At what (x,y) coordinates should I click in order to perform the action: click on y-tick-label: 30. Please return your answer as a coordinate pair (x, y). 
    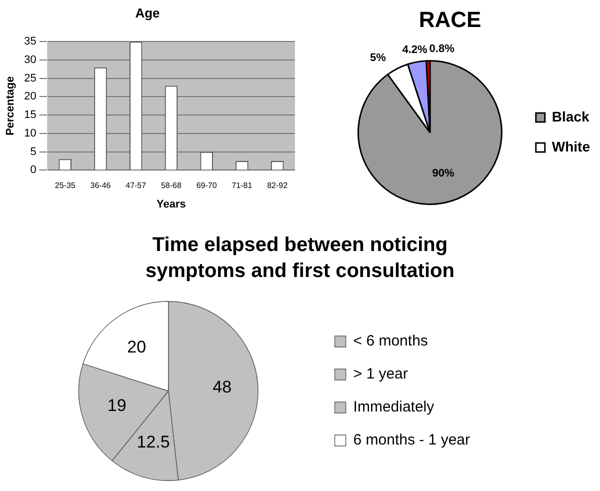
    Looking at the image, I should click on (30, 60).